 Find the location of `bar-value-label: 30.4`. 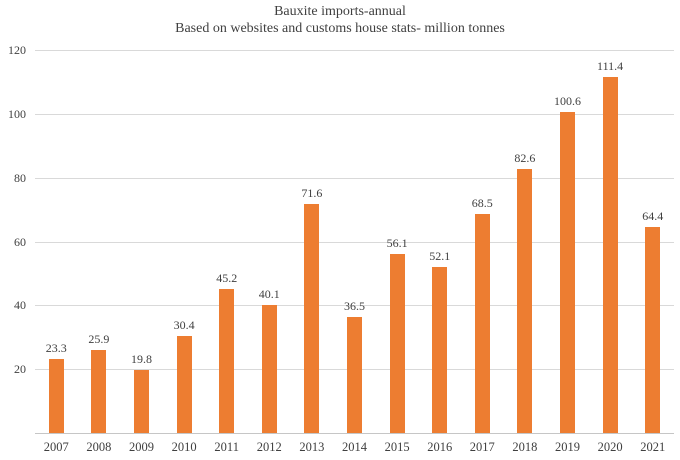

bar-value-label: 30.4 is located at coordinates (184, 324).